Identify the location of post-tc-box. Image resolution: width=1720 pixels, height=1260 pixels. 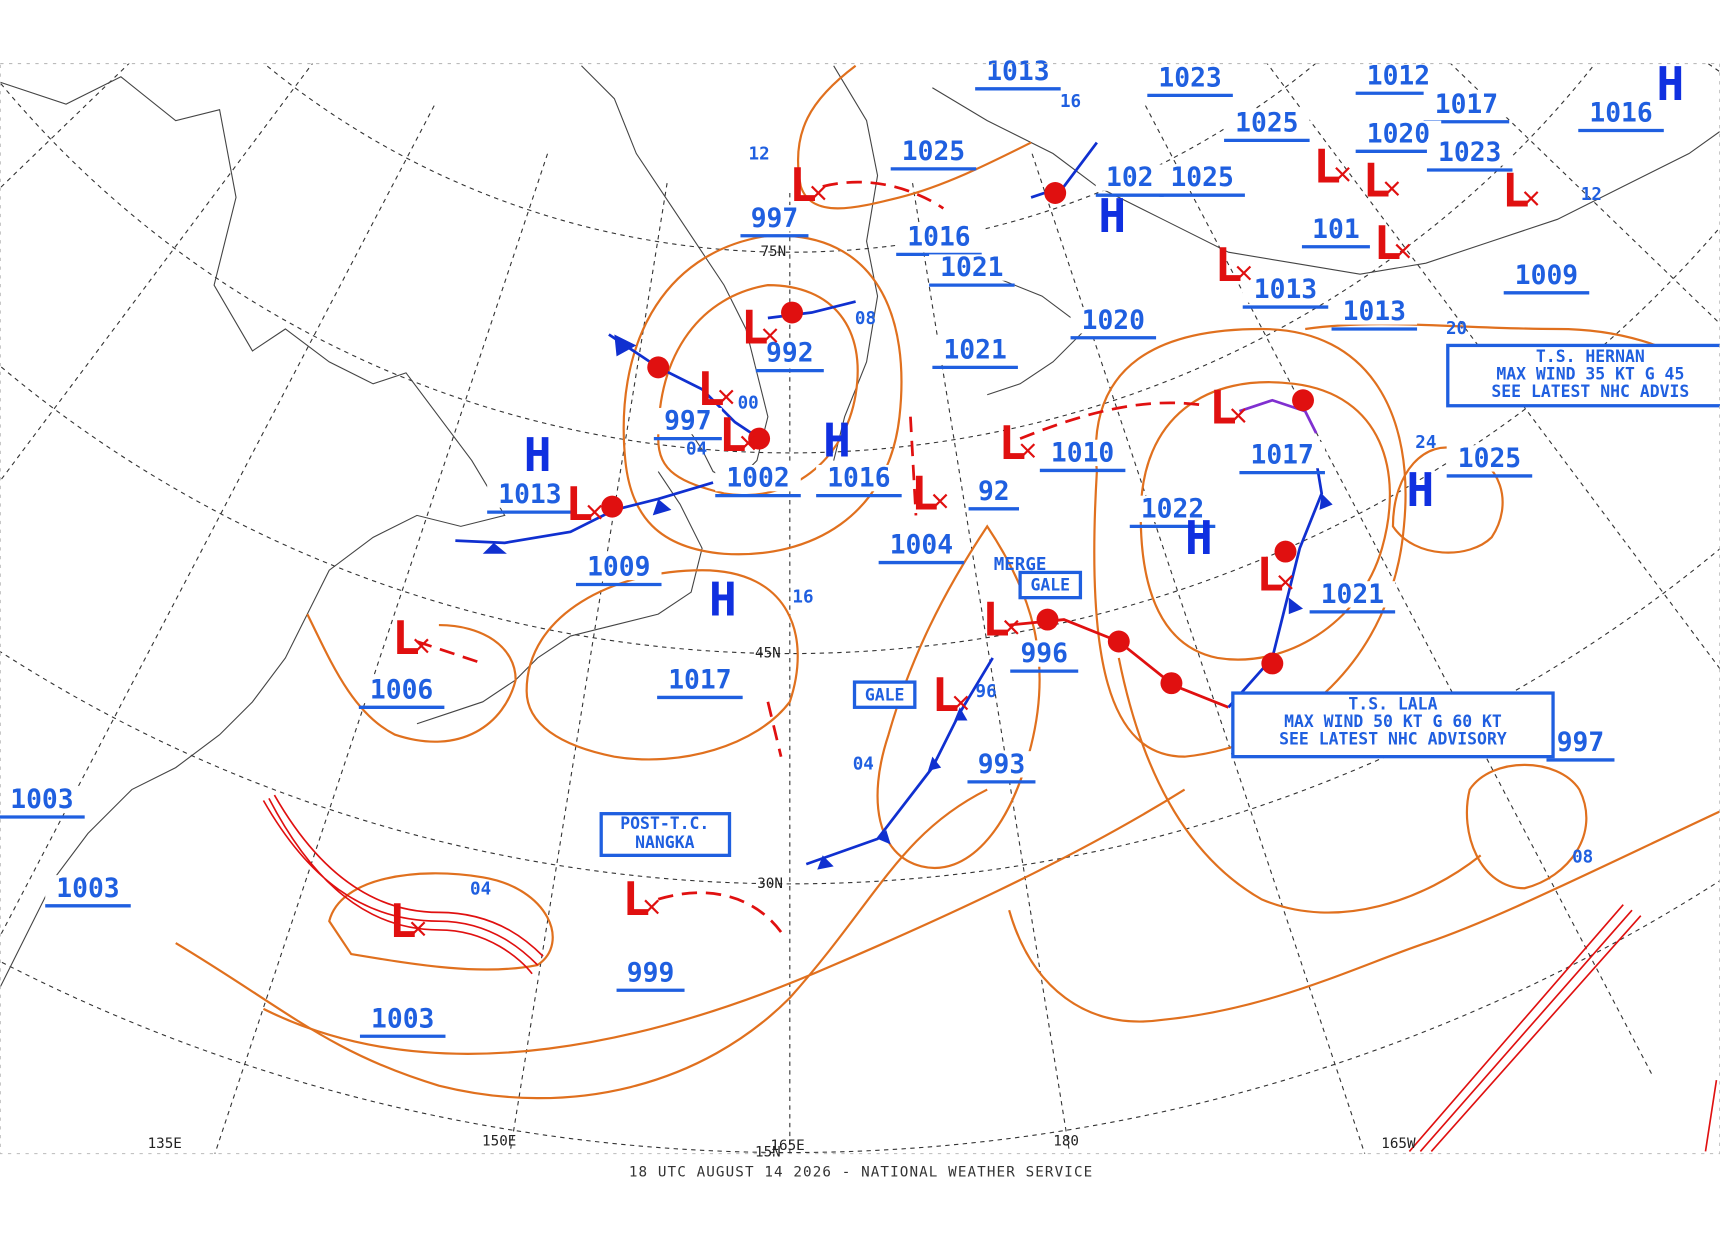
(665, 834).